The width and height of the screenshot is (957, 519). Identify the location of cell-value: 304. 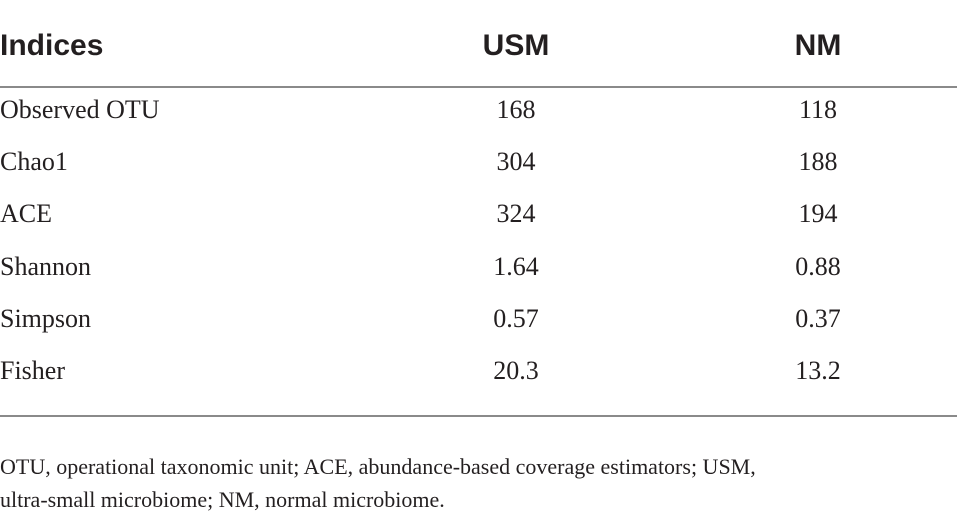
(516, 162).